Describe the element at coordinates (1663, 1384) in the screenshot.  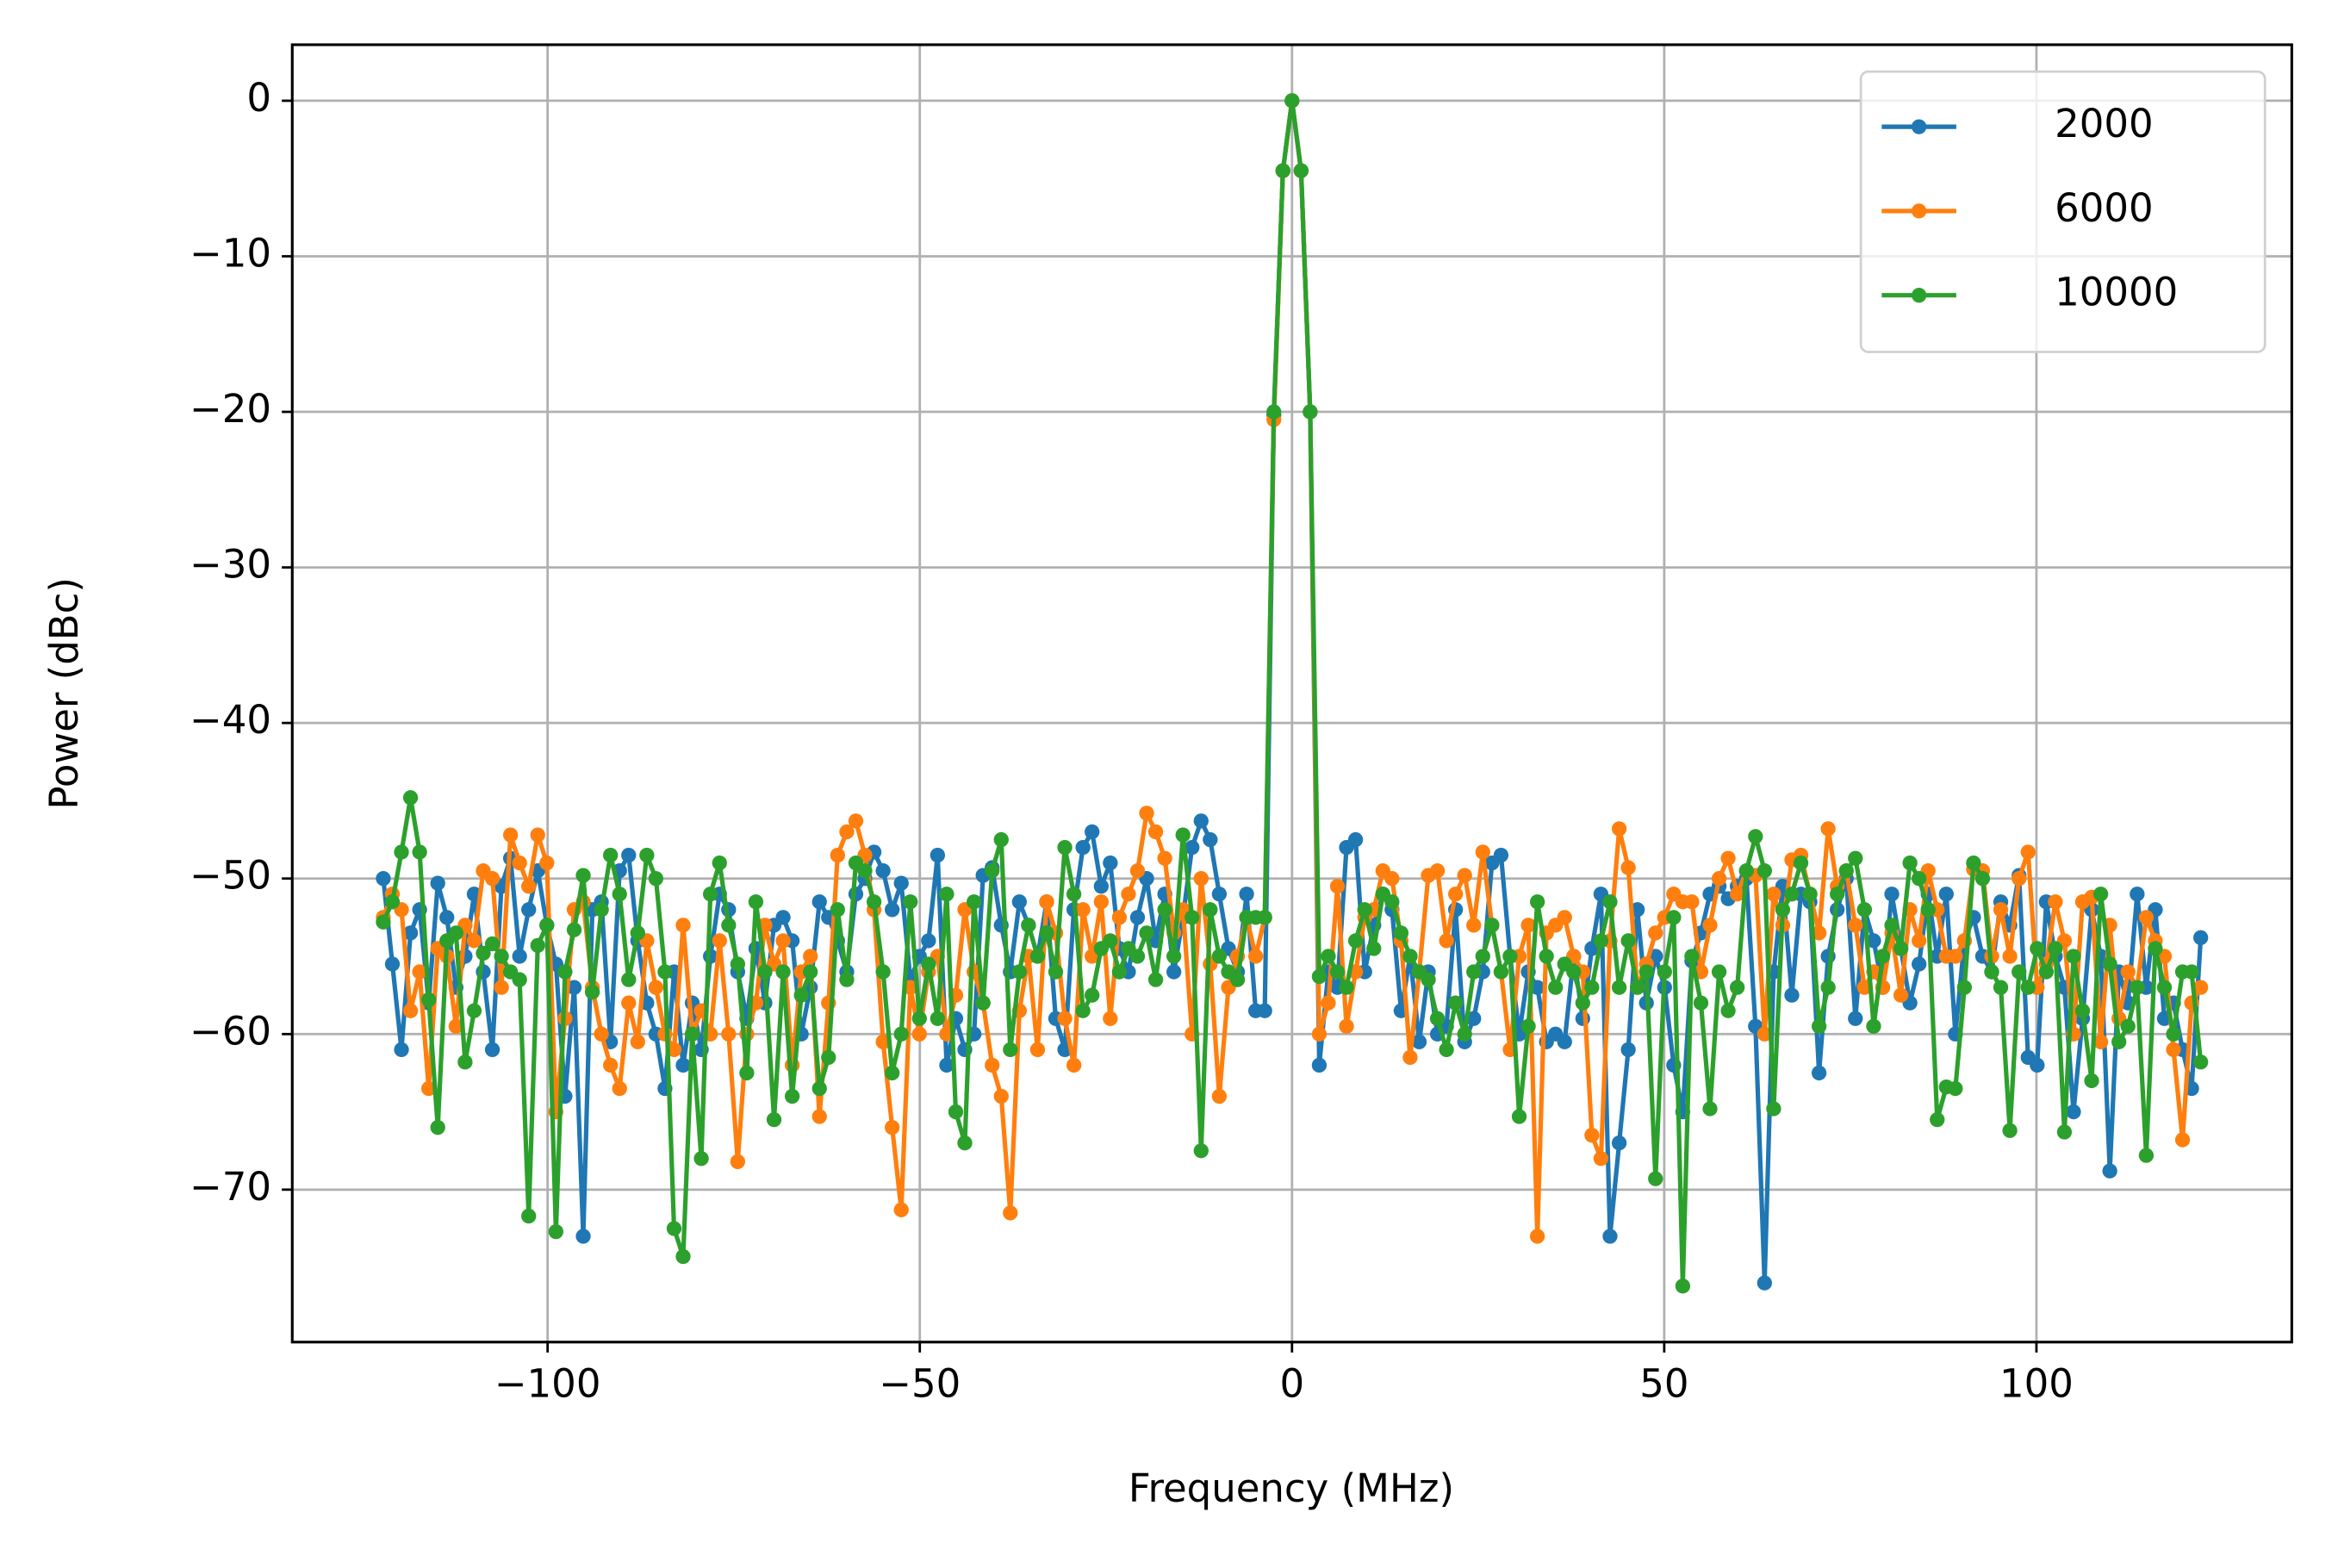
I see `x-tick-label: 50` at that location.